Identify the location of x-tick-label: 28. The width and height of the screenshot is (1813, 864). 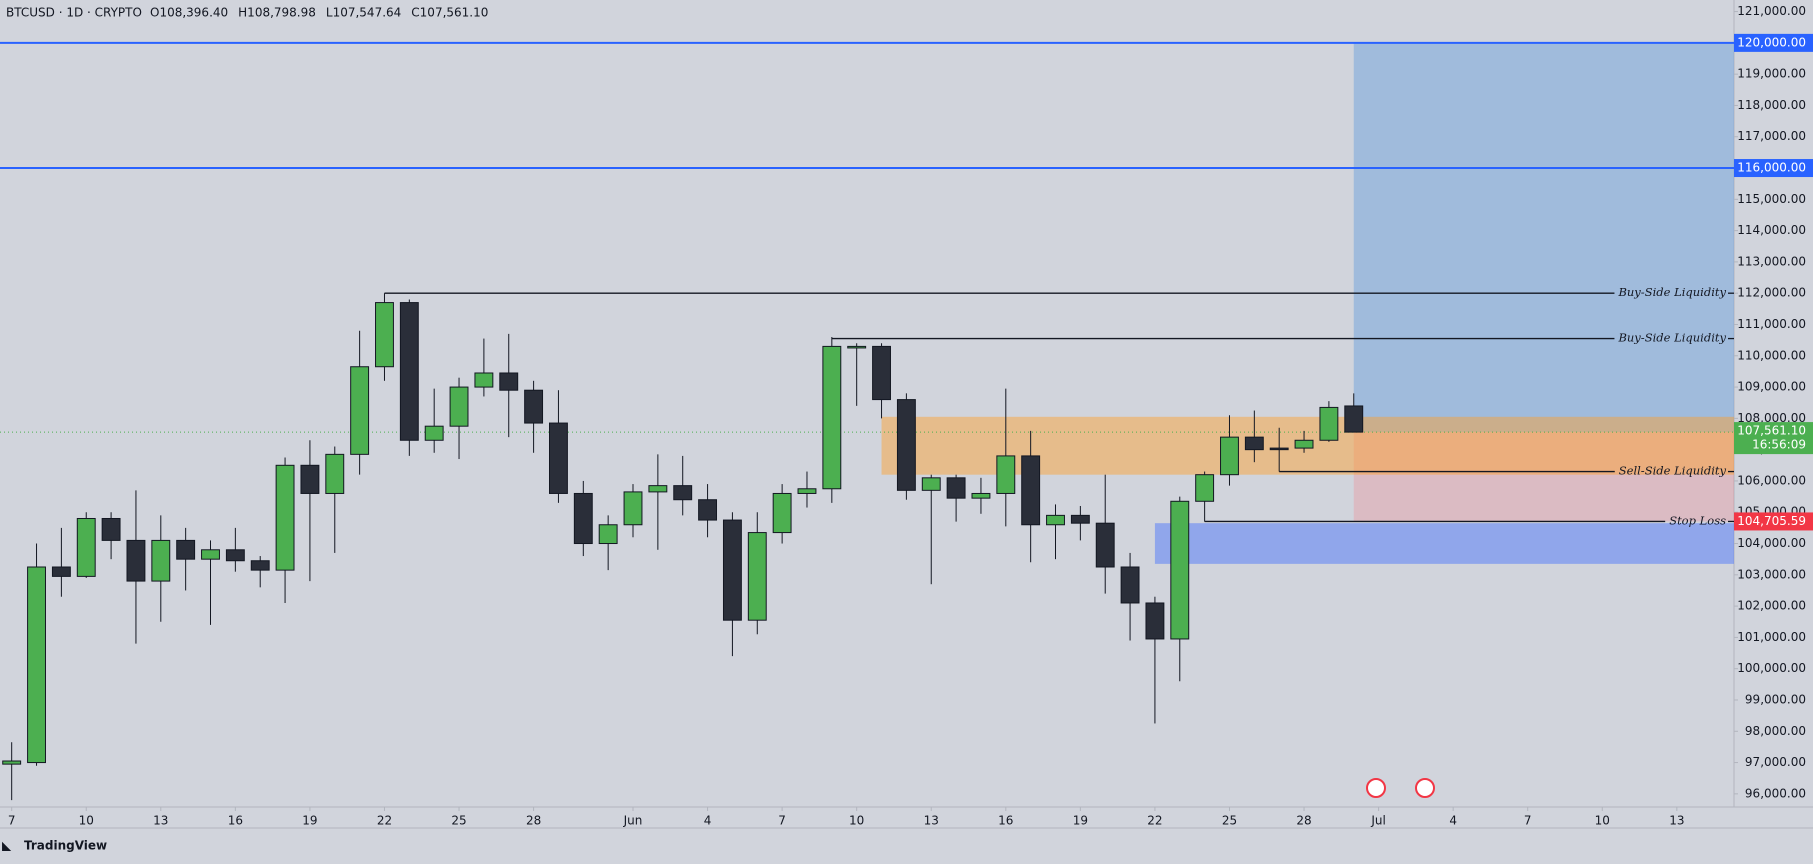
(1303, 821).